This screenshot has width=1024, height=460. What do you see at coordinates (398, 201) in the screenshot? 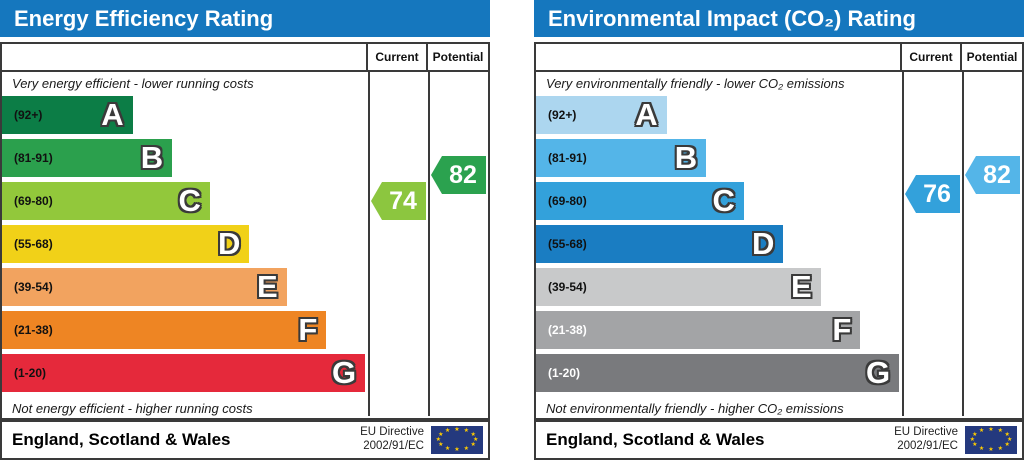
I see `current-rating-arrow: 74` at bounding box center [398, 201].